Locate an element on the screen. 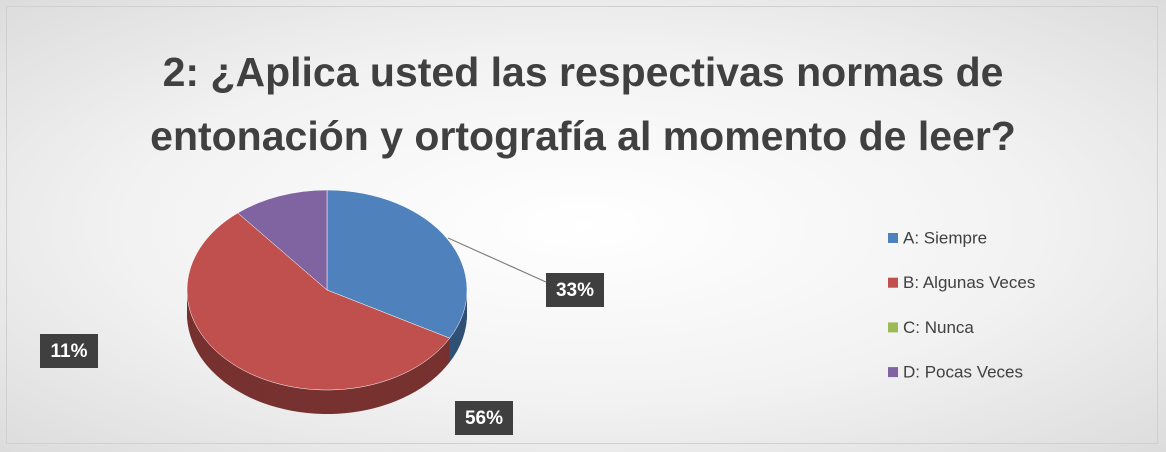 Image resolution: width=1166 pixels, height=452 pixels. legend-label: C: Nunca is located at coordinates (938, 327).